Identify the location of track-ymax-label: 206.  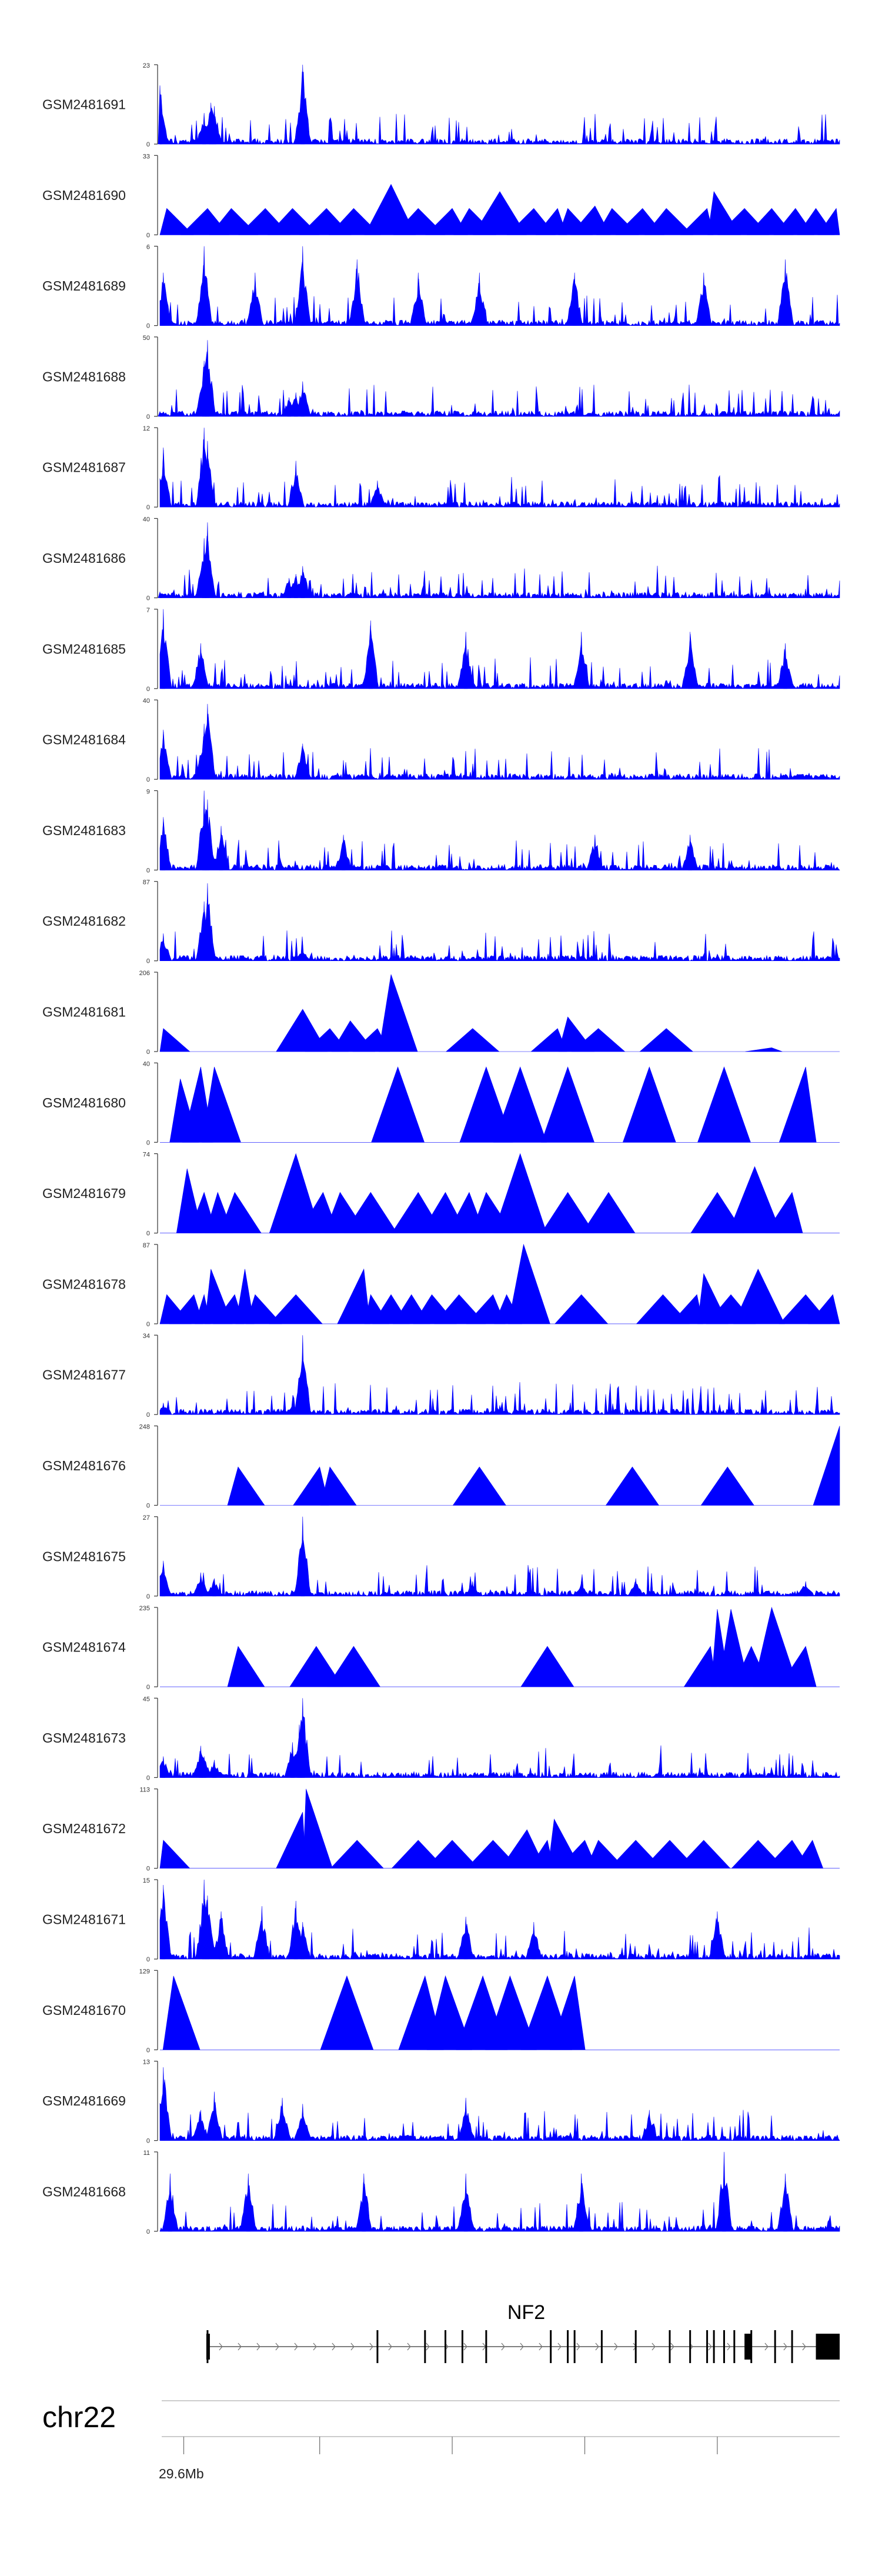
(144, 973).